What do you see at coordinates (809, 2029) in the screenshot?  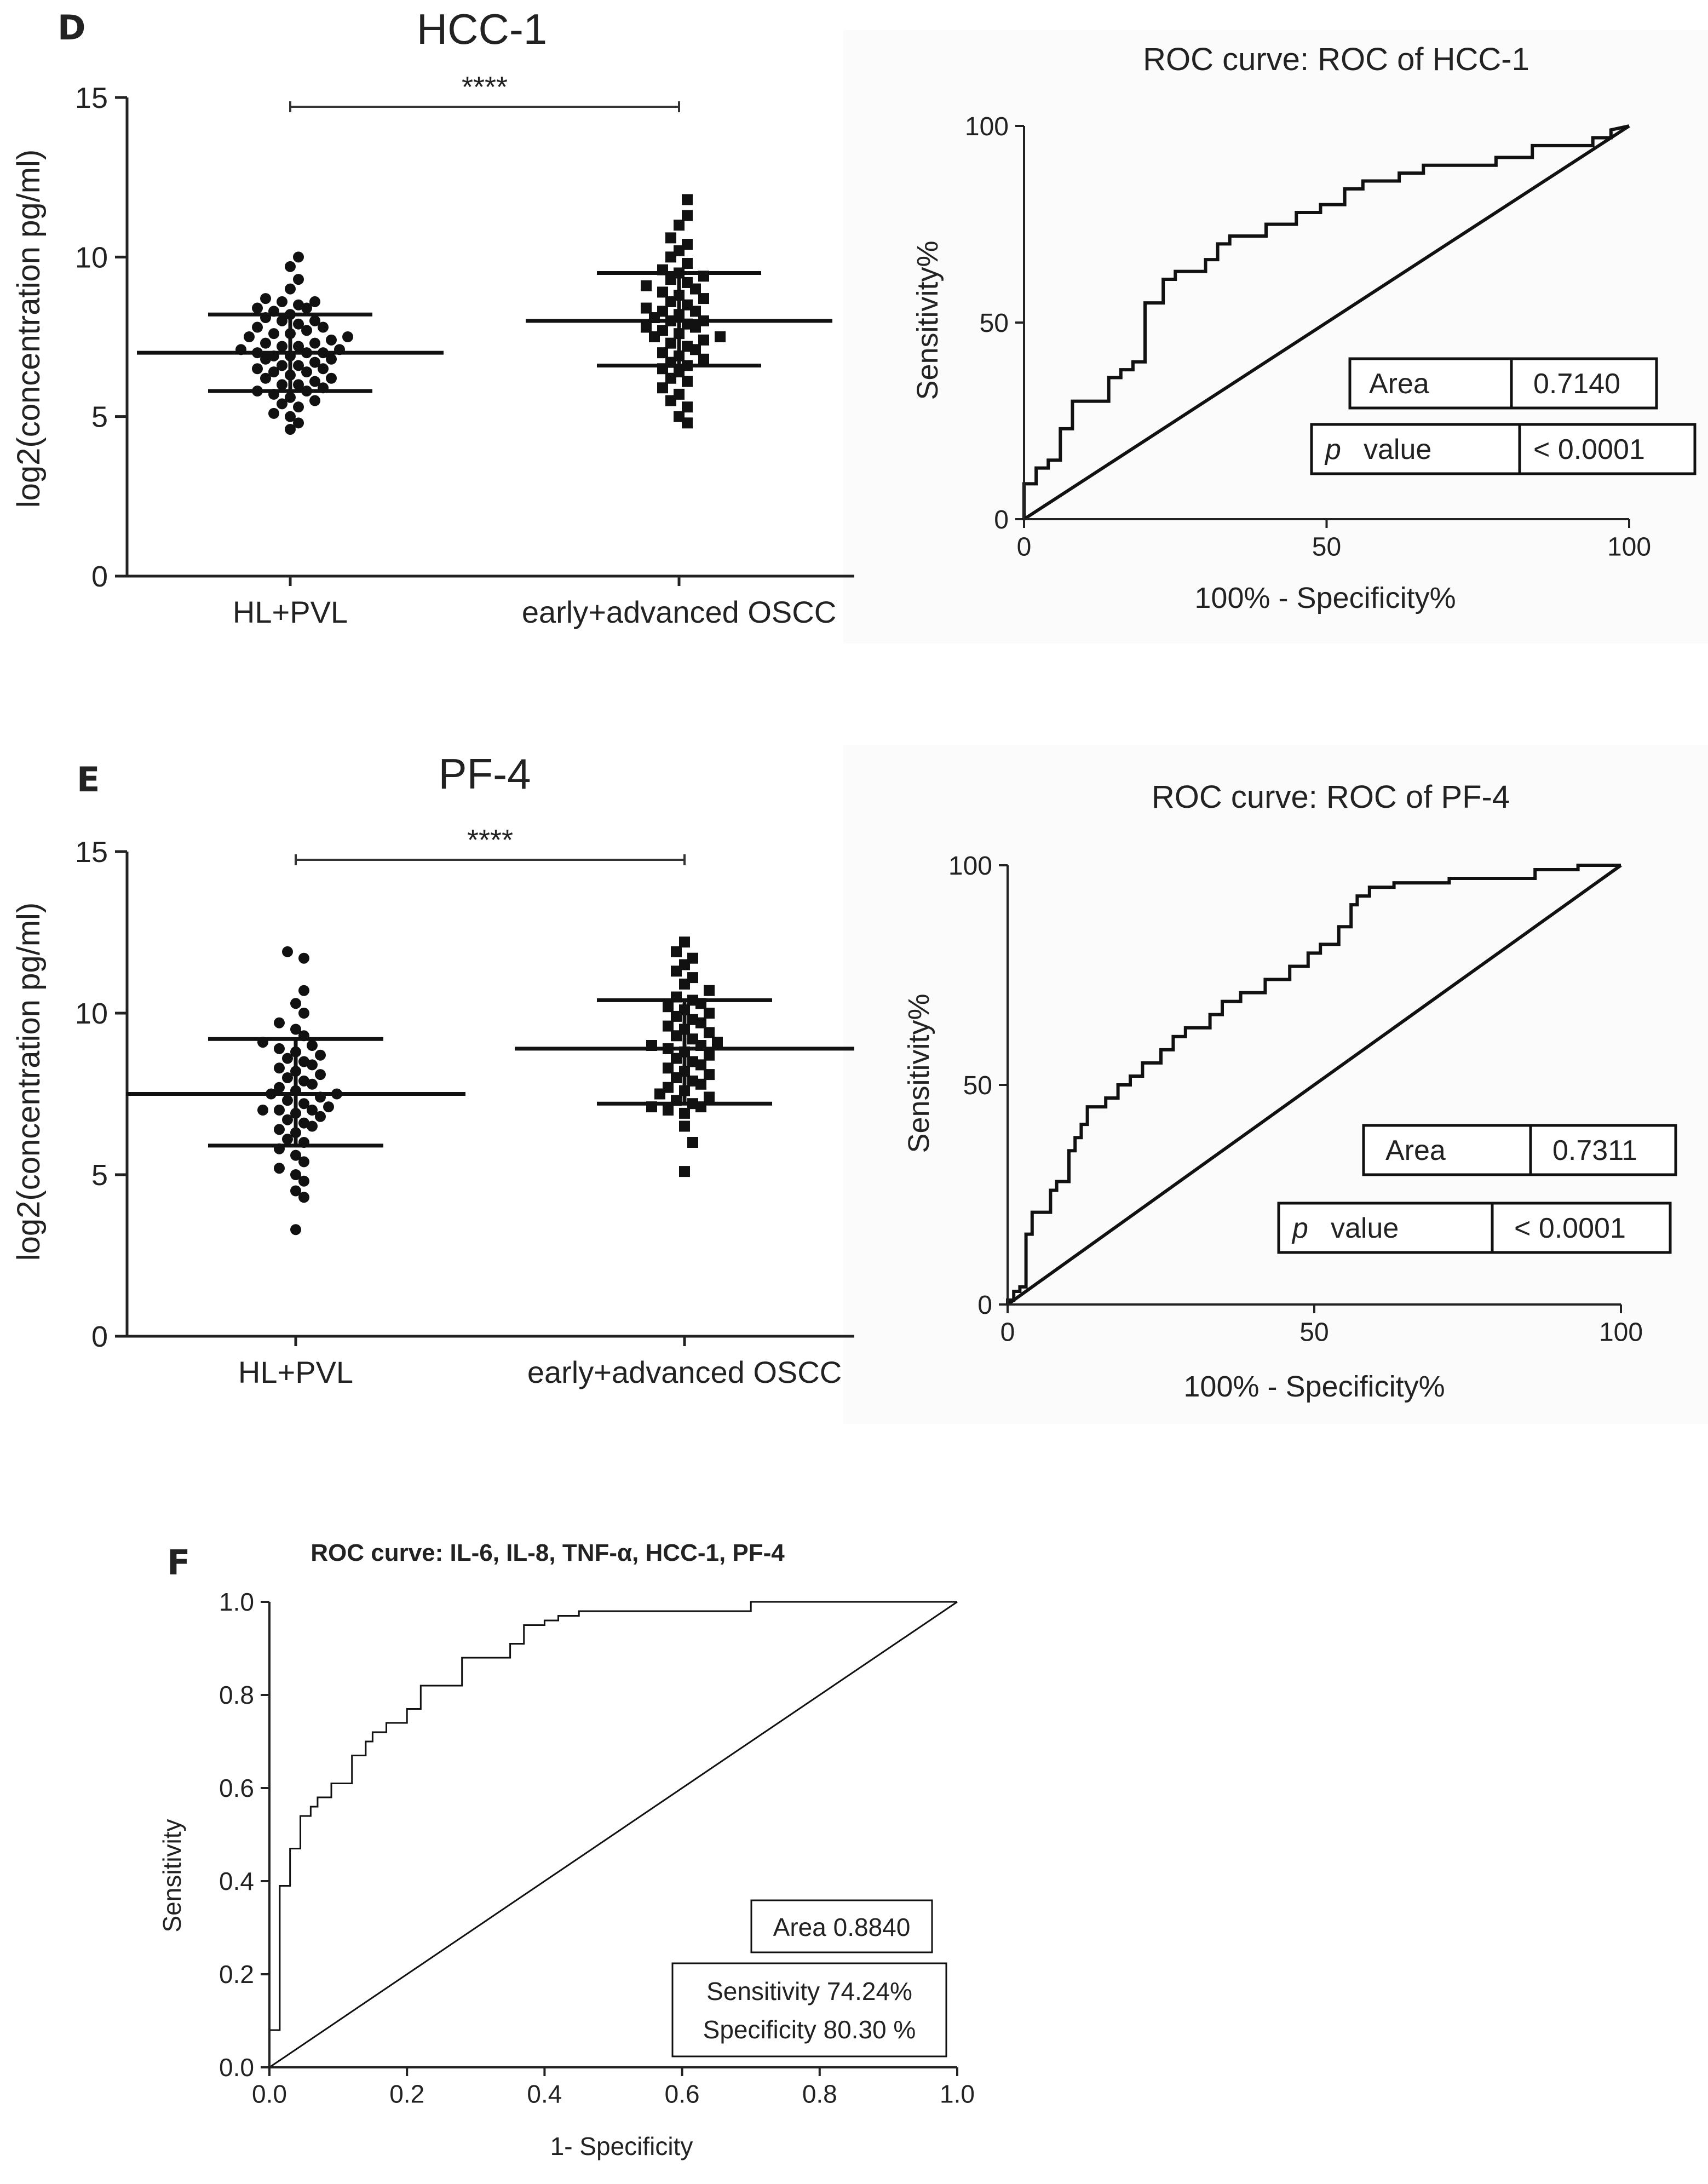 I see `panel-f-specificity: Specificity 80.30 %` at bounding box center [809, 2029].